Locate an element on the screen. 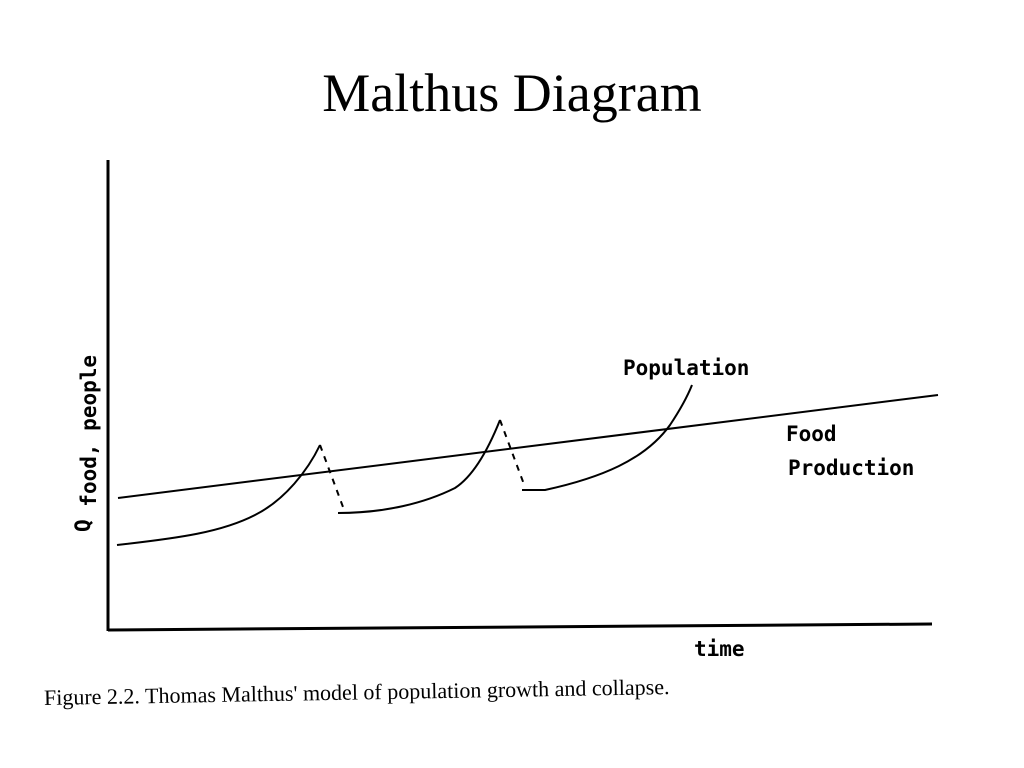 This screenshot has width=1024, height=768. food-production-line is located at coordinates (528, 446).